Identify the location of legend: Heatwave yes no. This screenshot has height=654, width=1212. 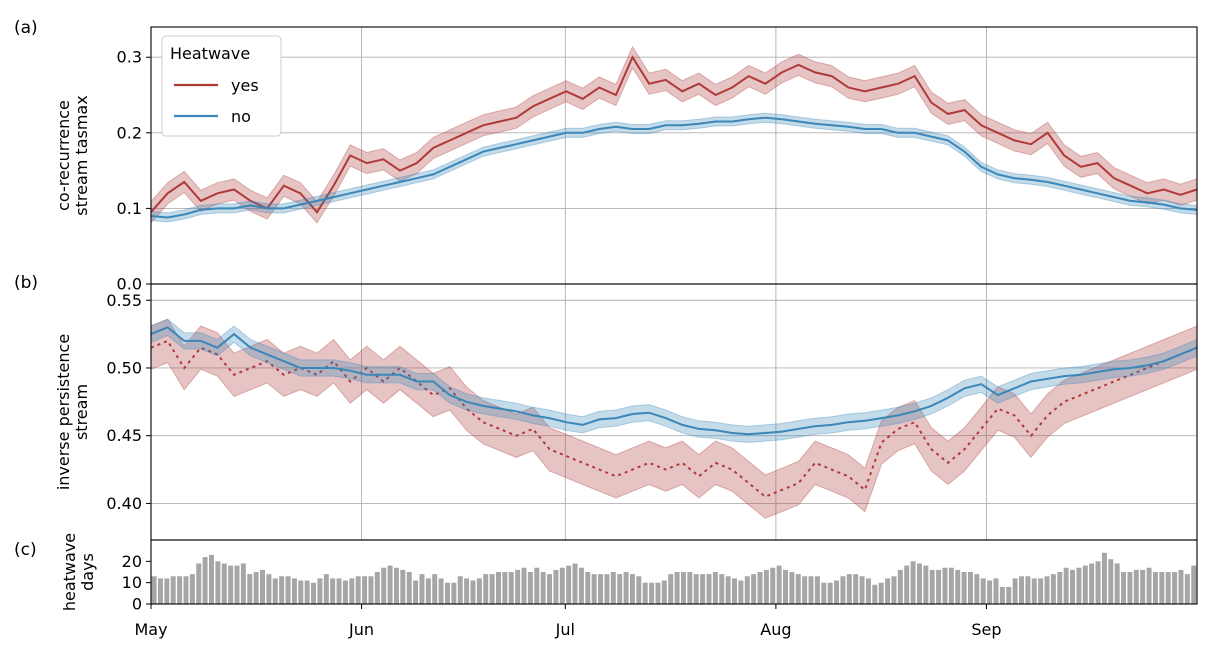
(221, 86).